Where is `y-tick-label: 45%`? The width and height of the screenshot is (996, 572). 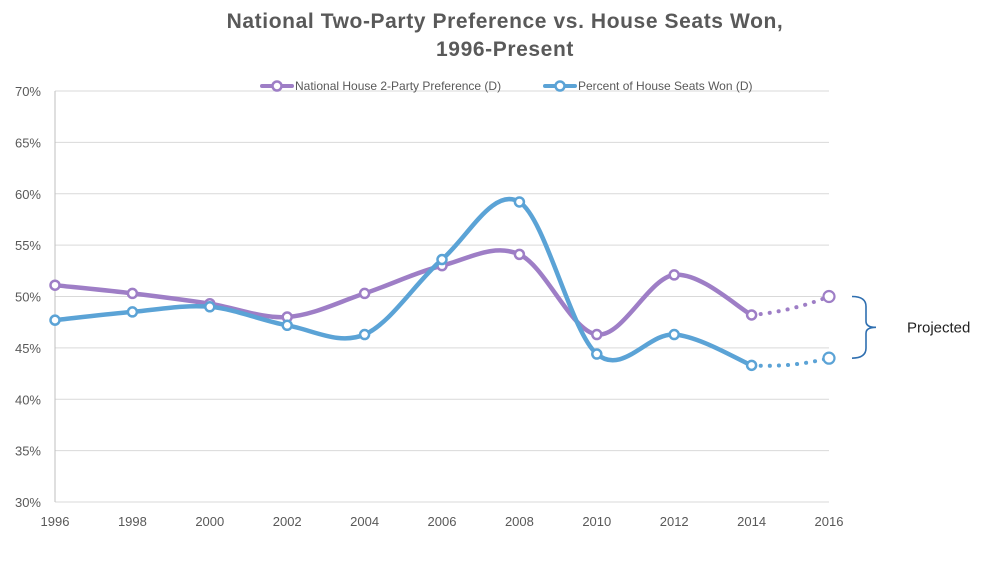 y-tick-label: 45% is located at coordinates (28, 348).